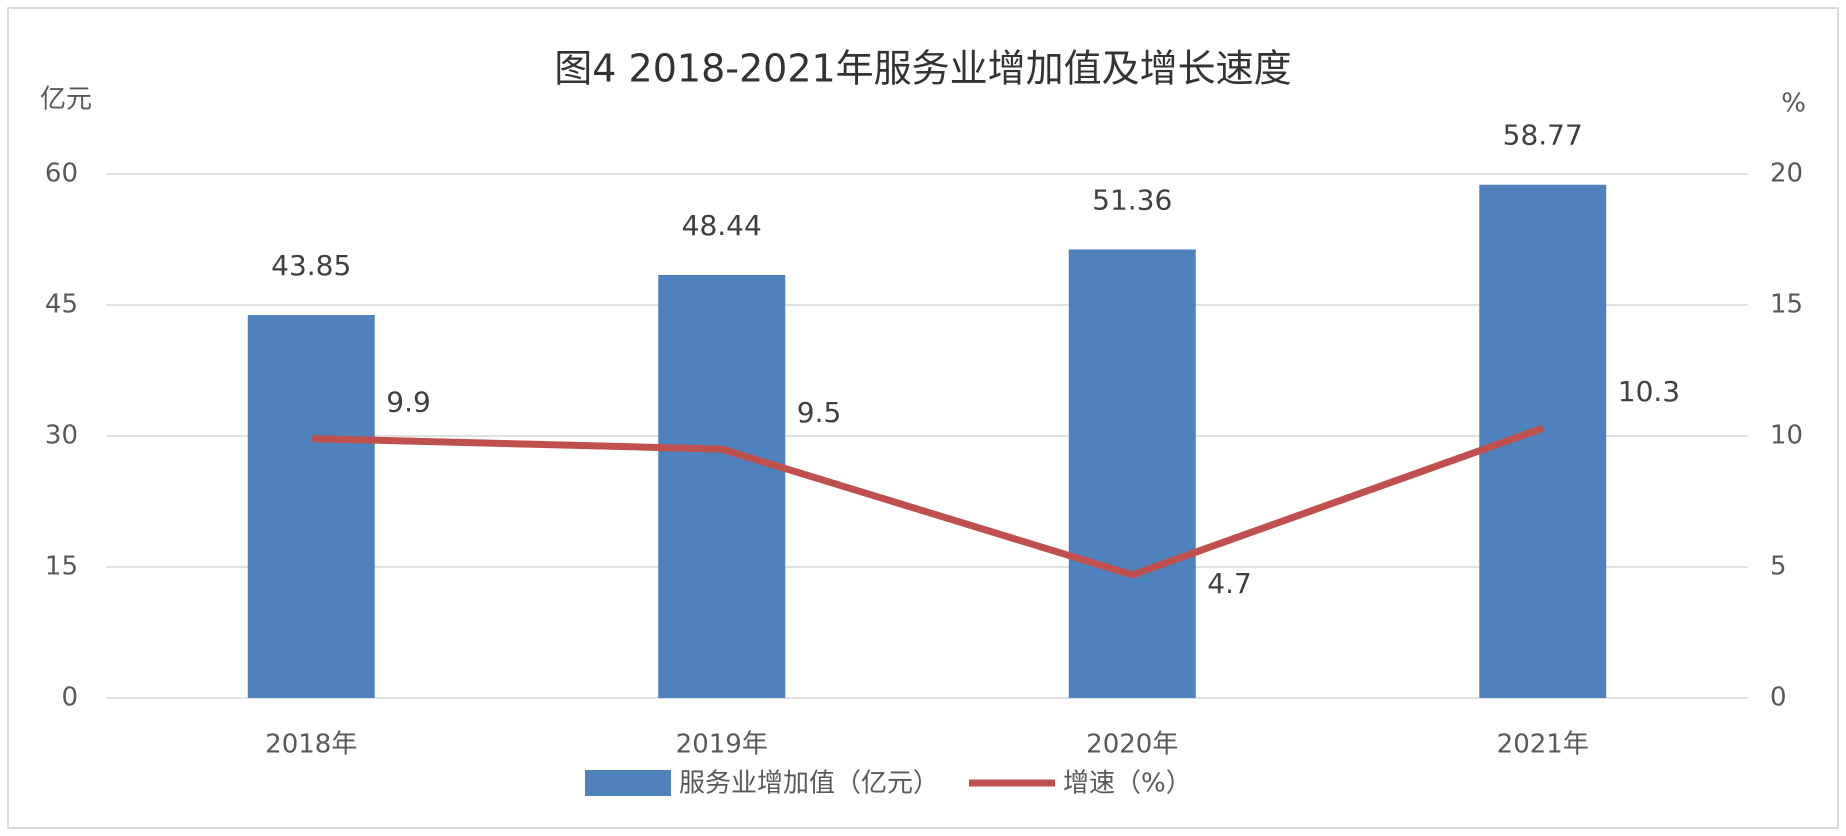  Describe the element at coordinates (66, 100) in the screenshot. I see `y-axis-label: 亿元` at that location.